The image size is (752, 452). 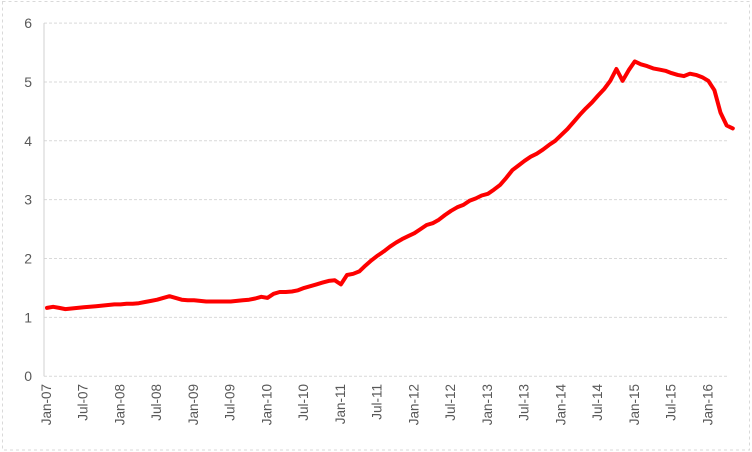 I want to click on y-axis-tick-label: 5, so click(x=28, y=82).